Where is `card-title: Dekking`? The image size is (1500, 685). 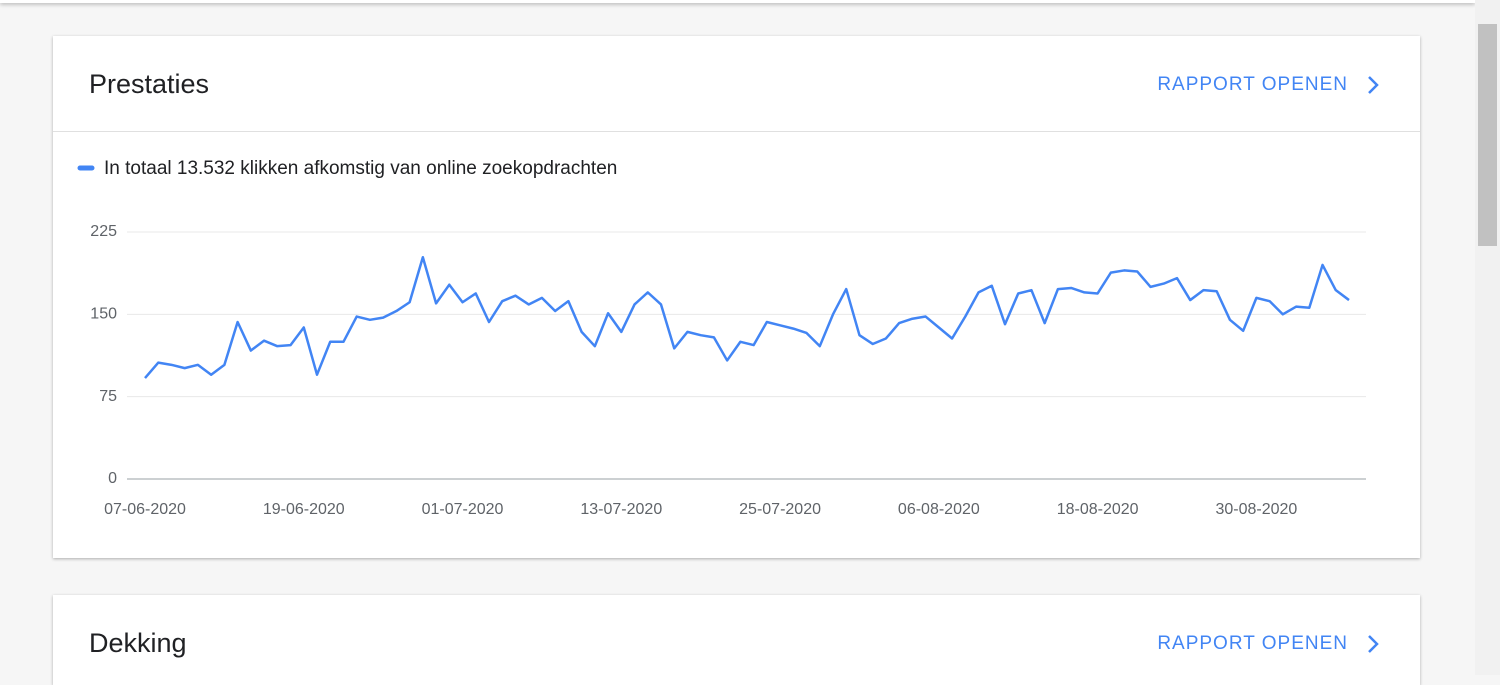 card-title: Dekking is located at coordinates (138, 643).